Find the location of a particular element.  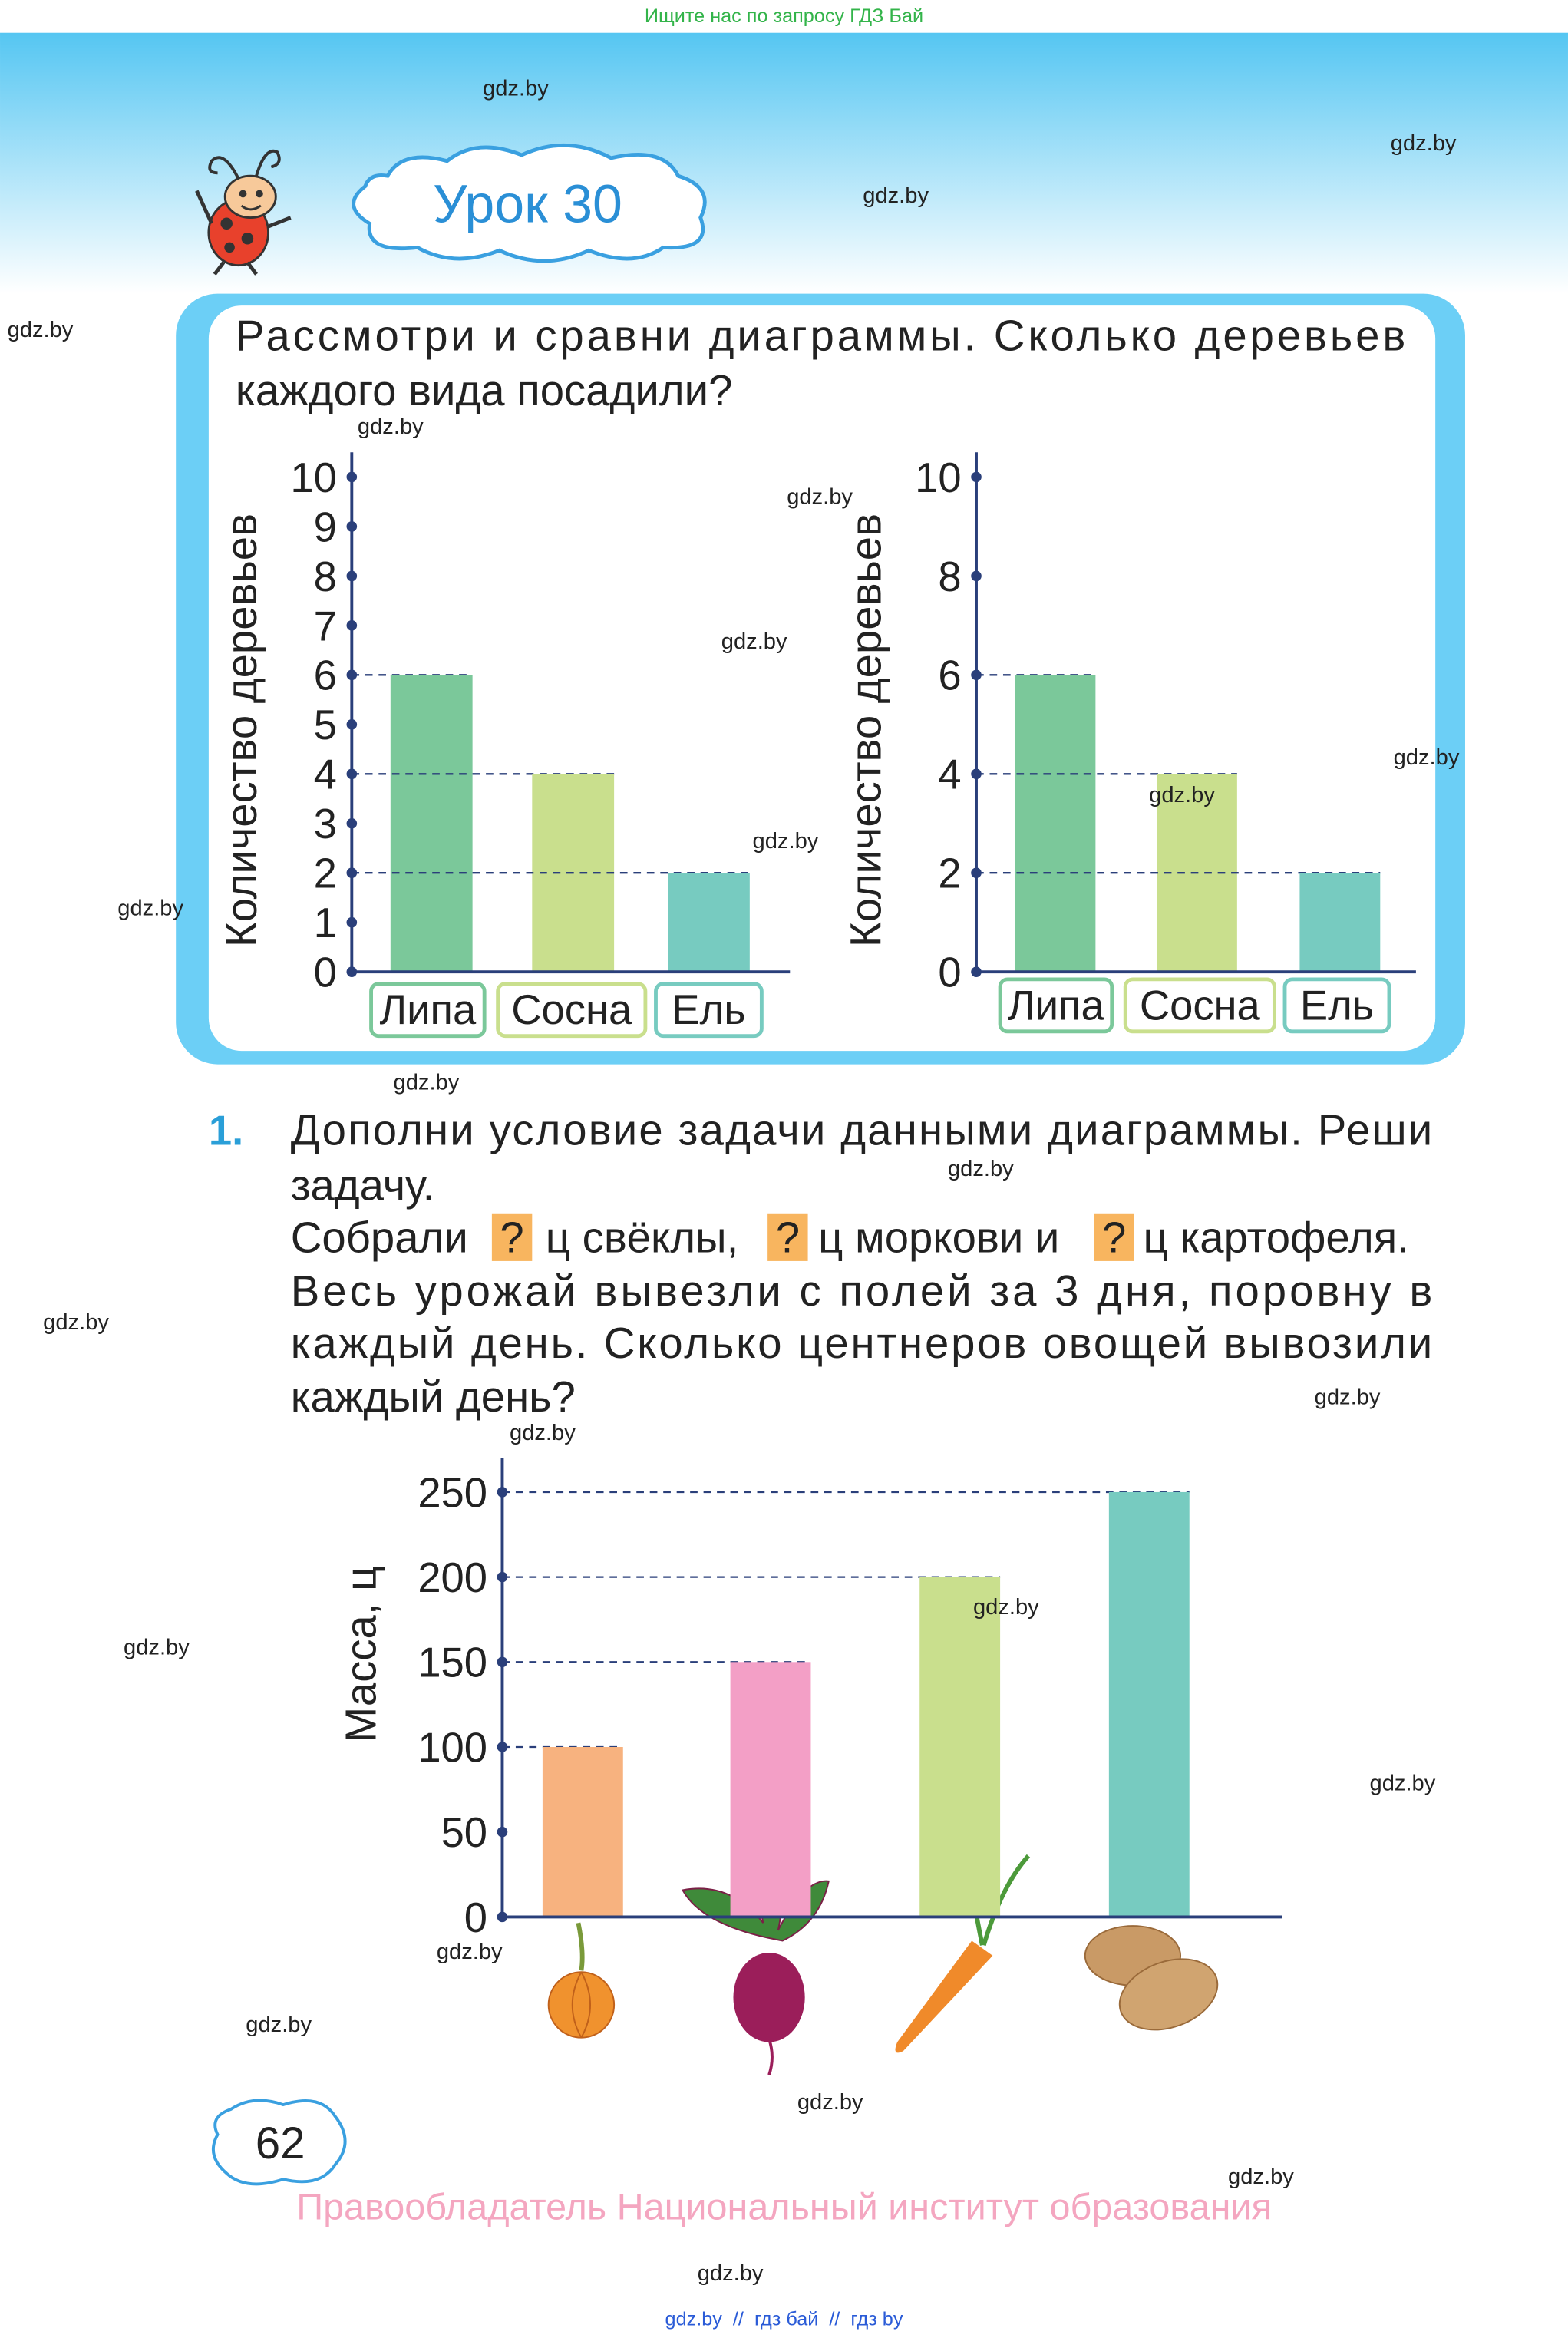

y-tick-label: 9 is located at coordinates (325, 527).